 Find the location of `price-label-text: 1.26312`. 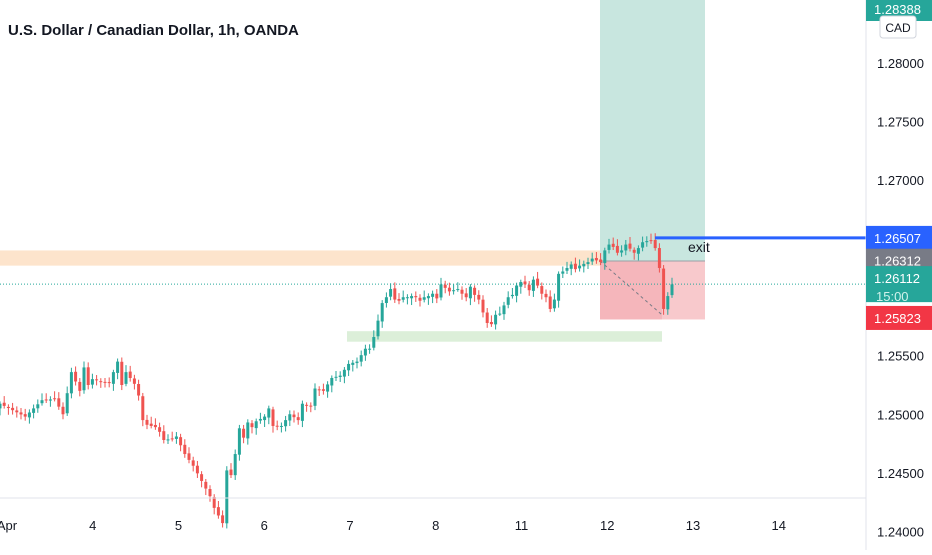

price-label-text: 1.26312 is located at coordinates (897, 261).